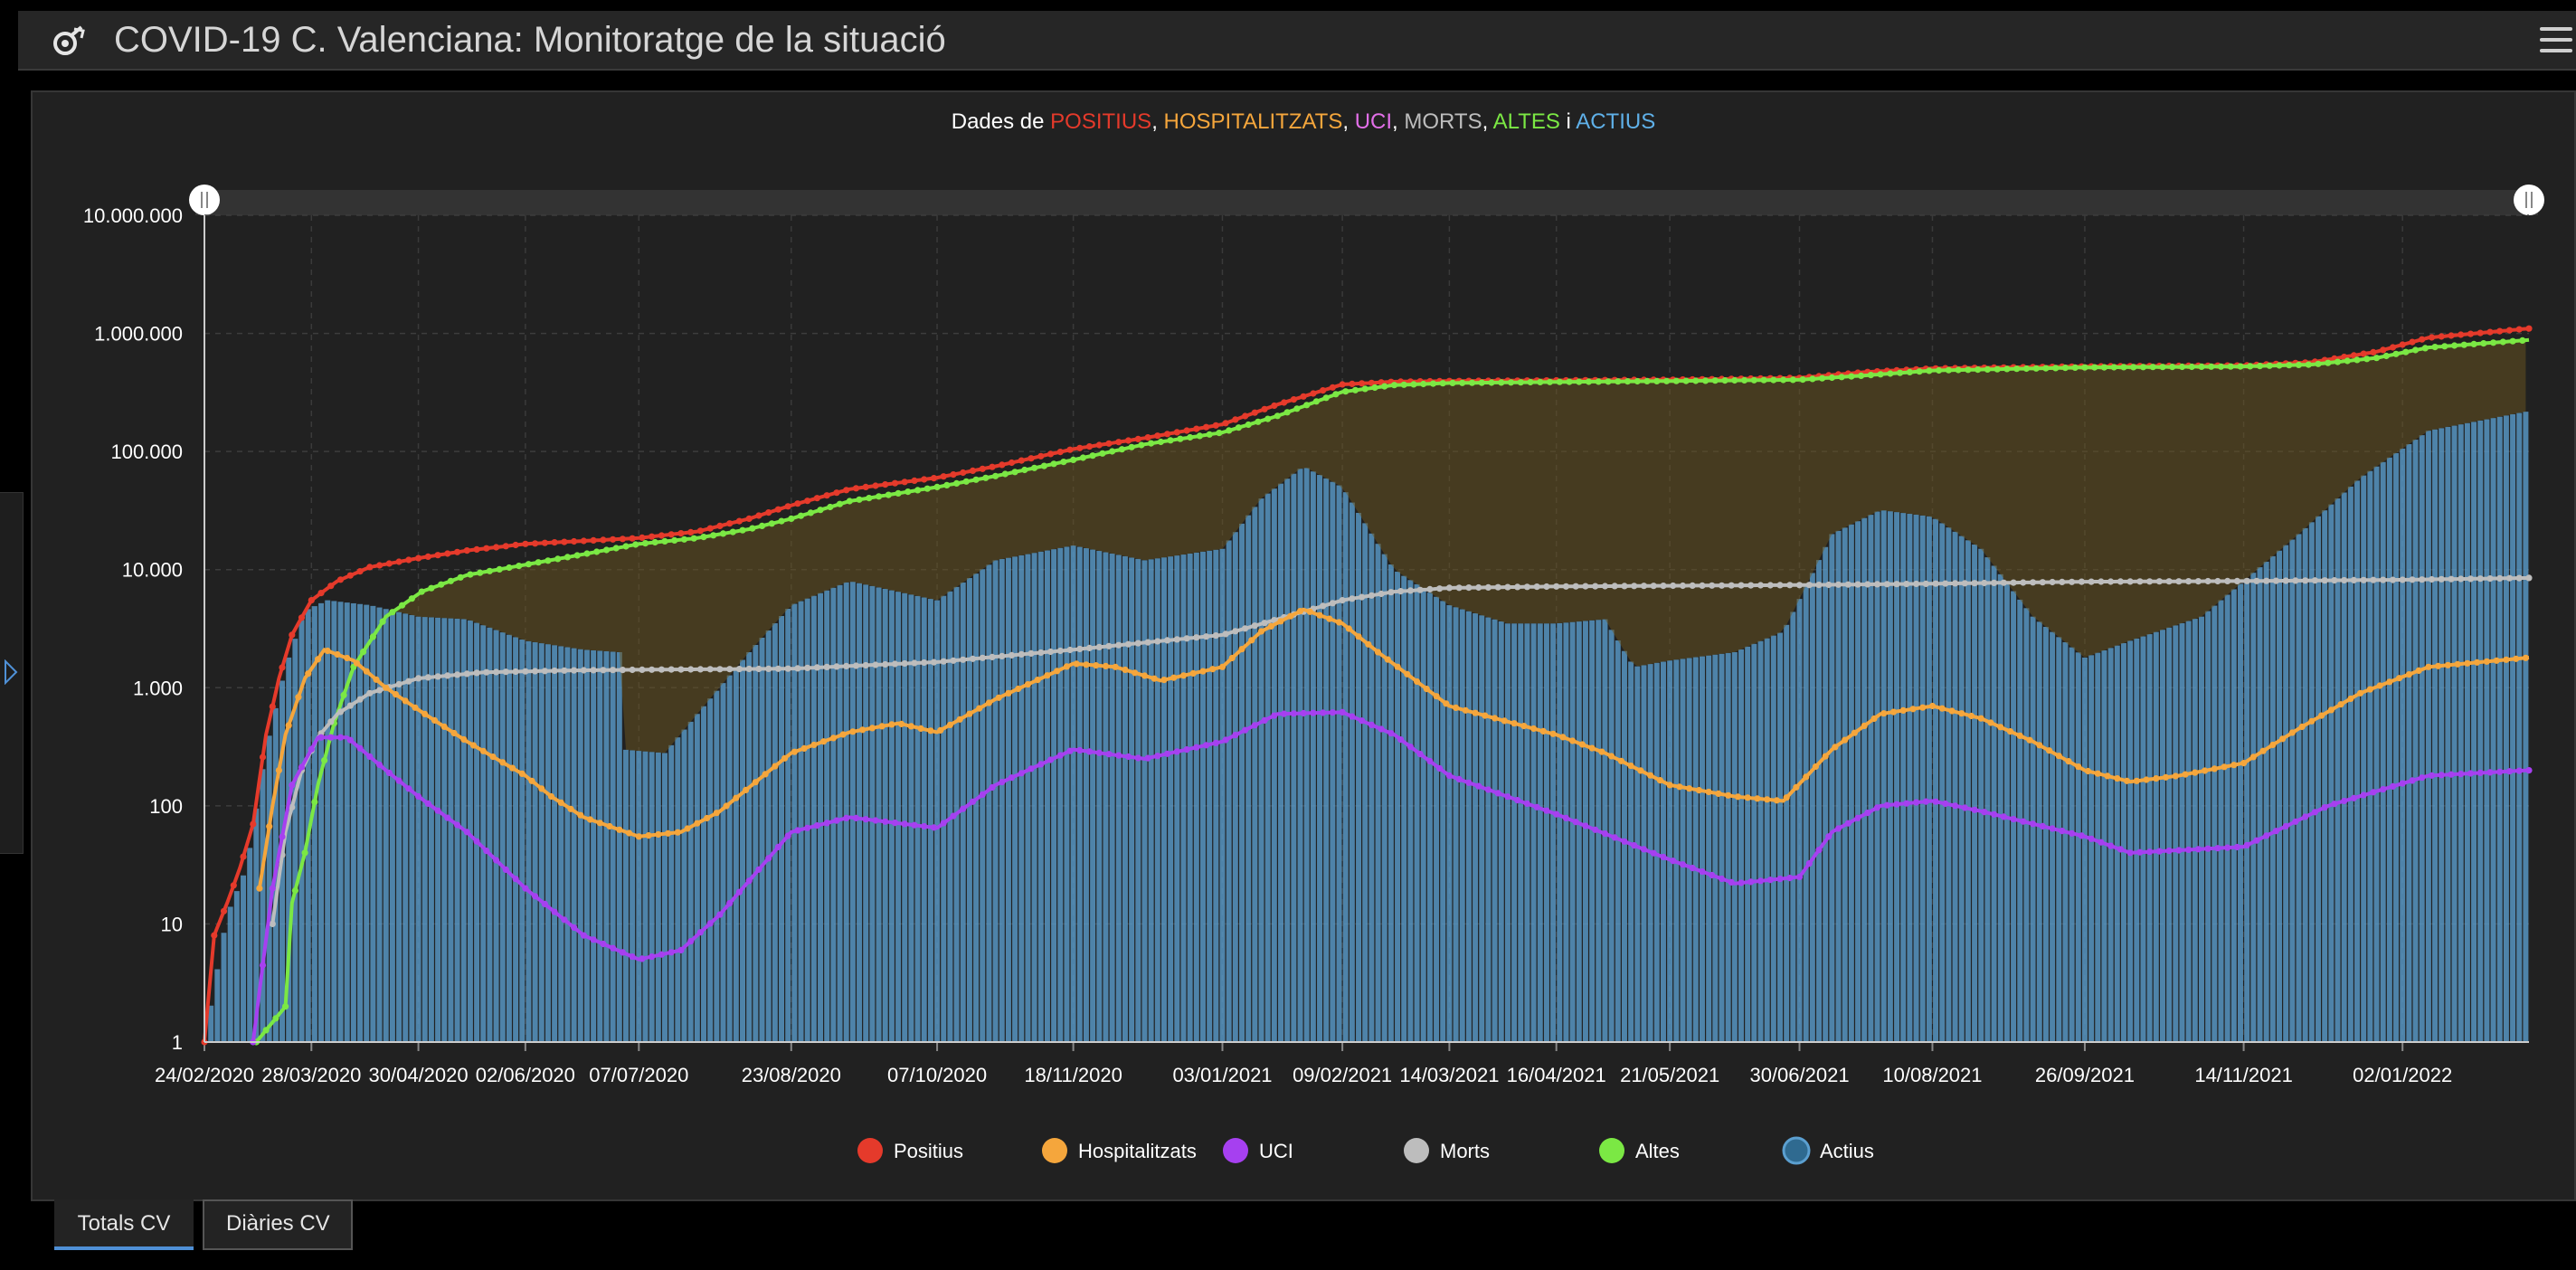 The width and height of the screenshot is (2576, 1270). Describe the element at coordinates (2556, 41) in the screenshot. I see `hamburger-menu-icon` at that location.